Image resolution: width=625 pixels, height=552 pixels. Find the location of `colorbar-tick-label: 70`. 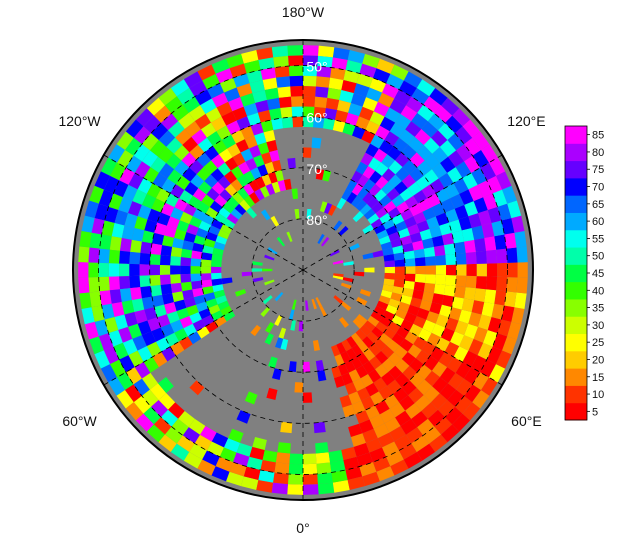

colorbar-tick-label: 70 is located at coordinates (598, 188).